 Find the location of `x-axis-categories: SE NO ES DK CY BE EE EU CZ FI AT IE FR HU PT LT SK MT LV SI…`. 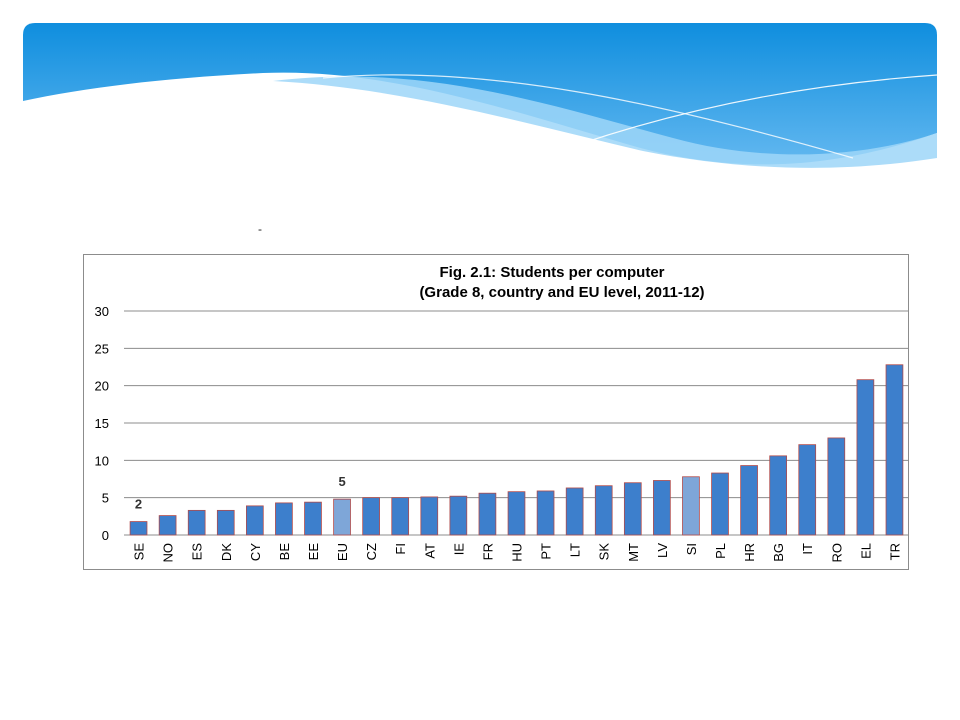

x-axis-categories: SE NO ES DK CY BE EE EU CZ FI AT IE FR HU PT LT SK MT LV SI… is located at coordinates (517, 553).